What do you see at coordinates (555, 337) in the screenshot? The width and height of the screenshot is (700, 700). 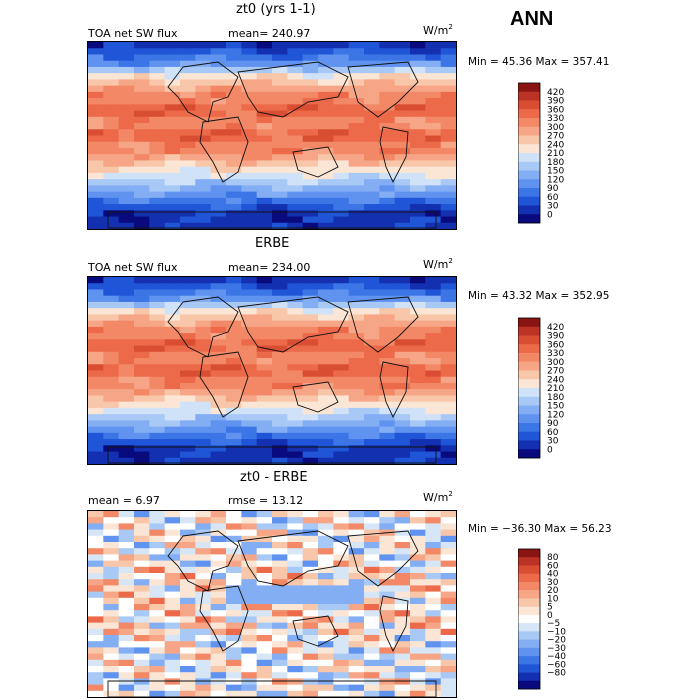 I see `colorbar-tick-label: 390` at bounding box center [555, 337].